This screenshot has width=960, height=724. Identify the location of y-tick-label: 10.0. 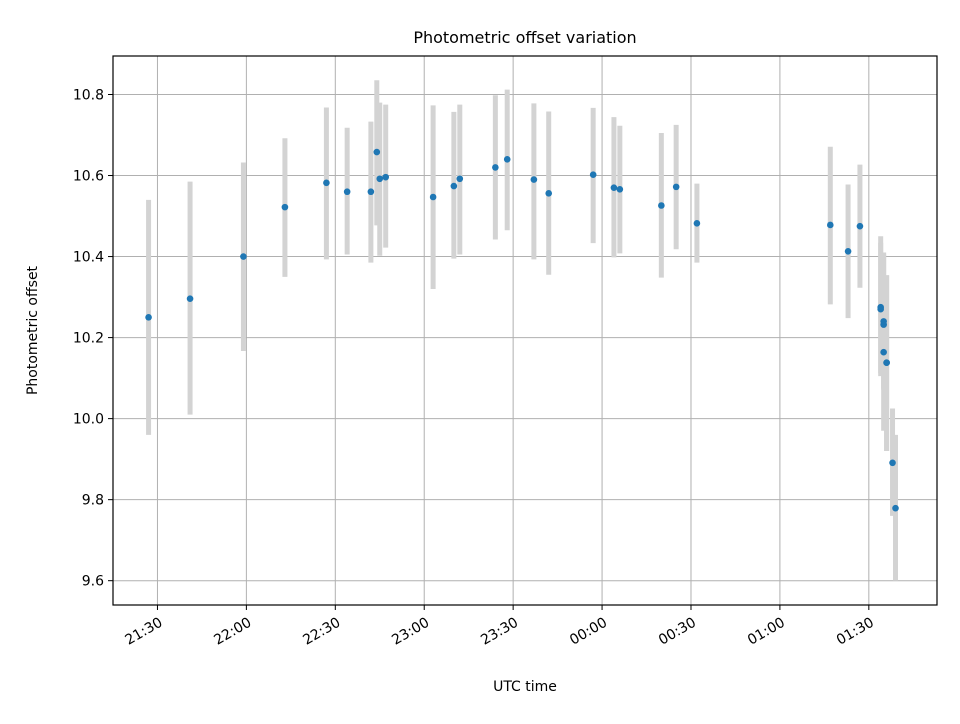
(88, 420).